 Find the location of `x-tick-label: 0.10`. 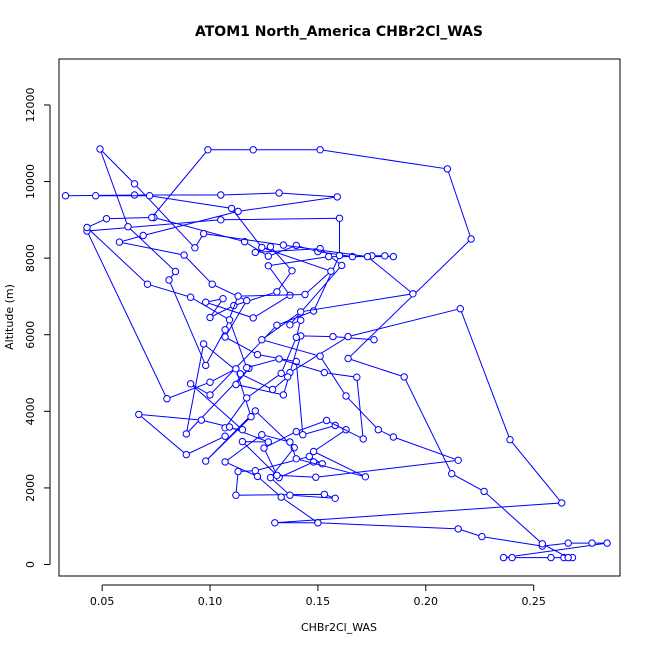

x-tick-label: 0.10 is located at coordinates (210, 601).